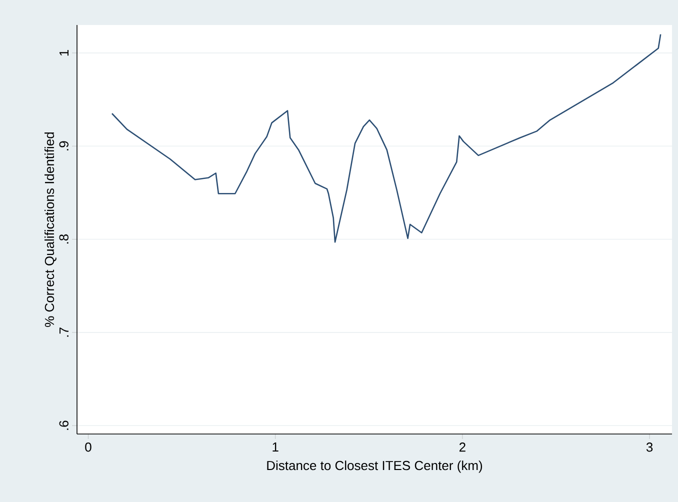  What do you see at coordinates (462, 447) in the screenshot?
I see `x-tick-label: 2` at bounding box center [462, 447].